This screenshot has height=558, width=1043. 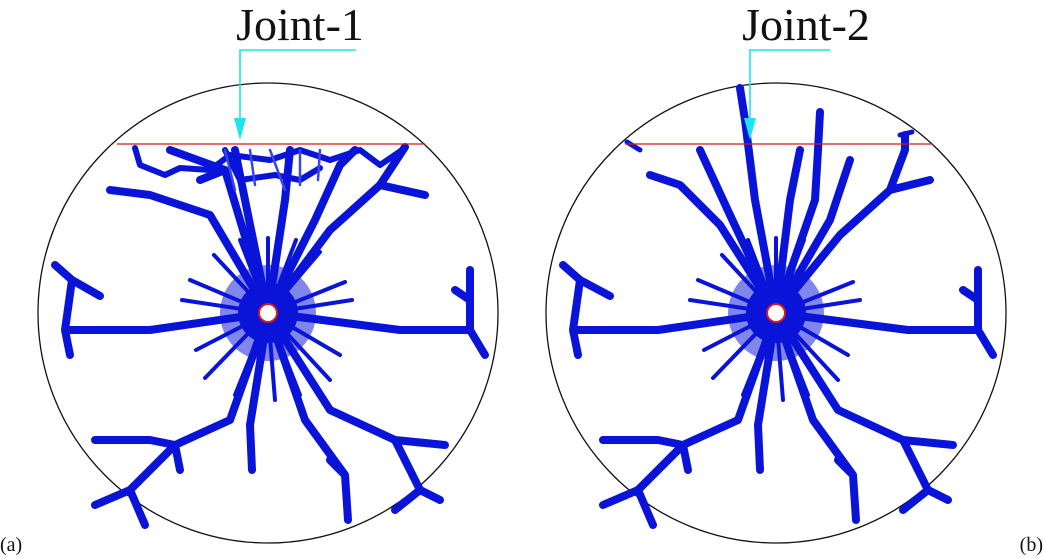 What do you see at coordinates (1031, 545) in the screenshot?
I see `panel-tag: (b)` at bounding box center [1031, 545].